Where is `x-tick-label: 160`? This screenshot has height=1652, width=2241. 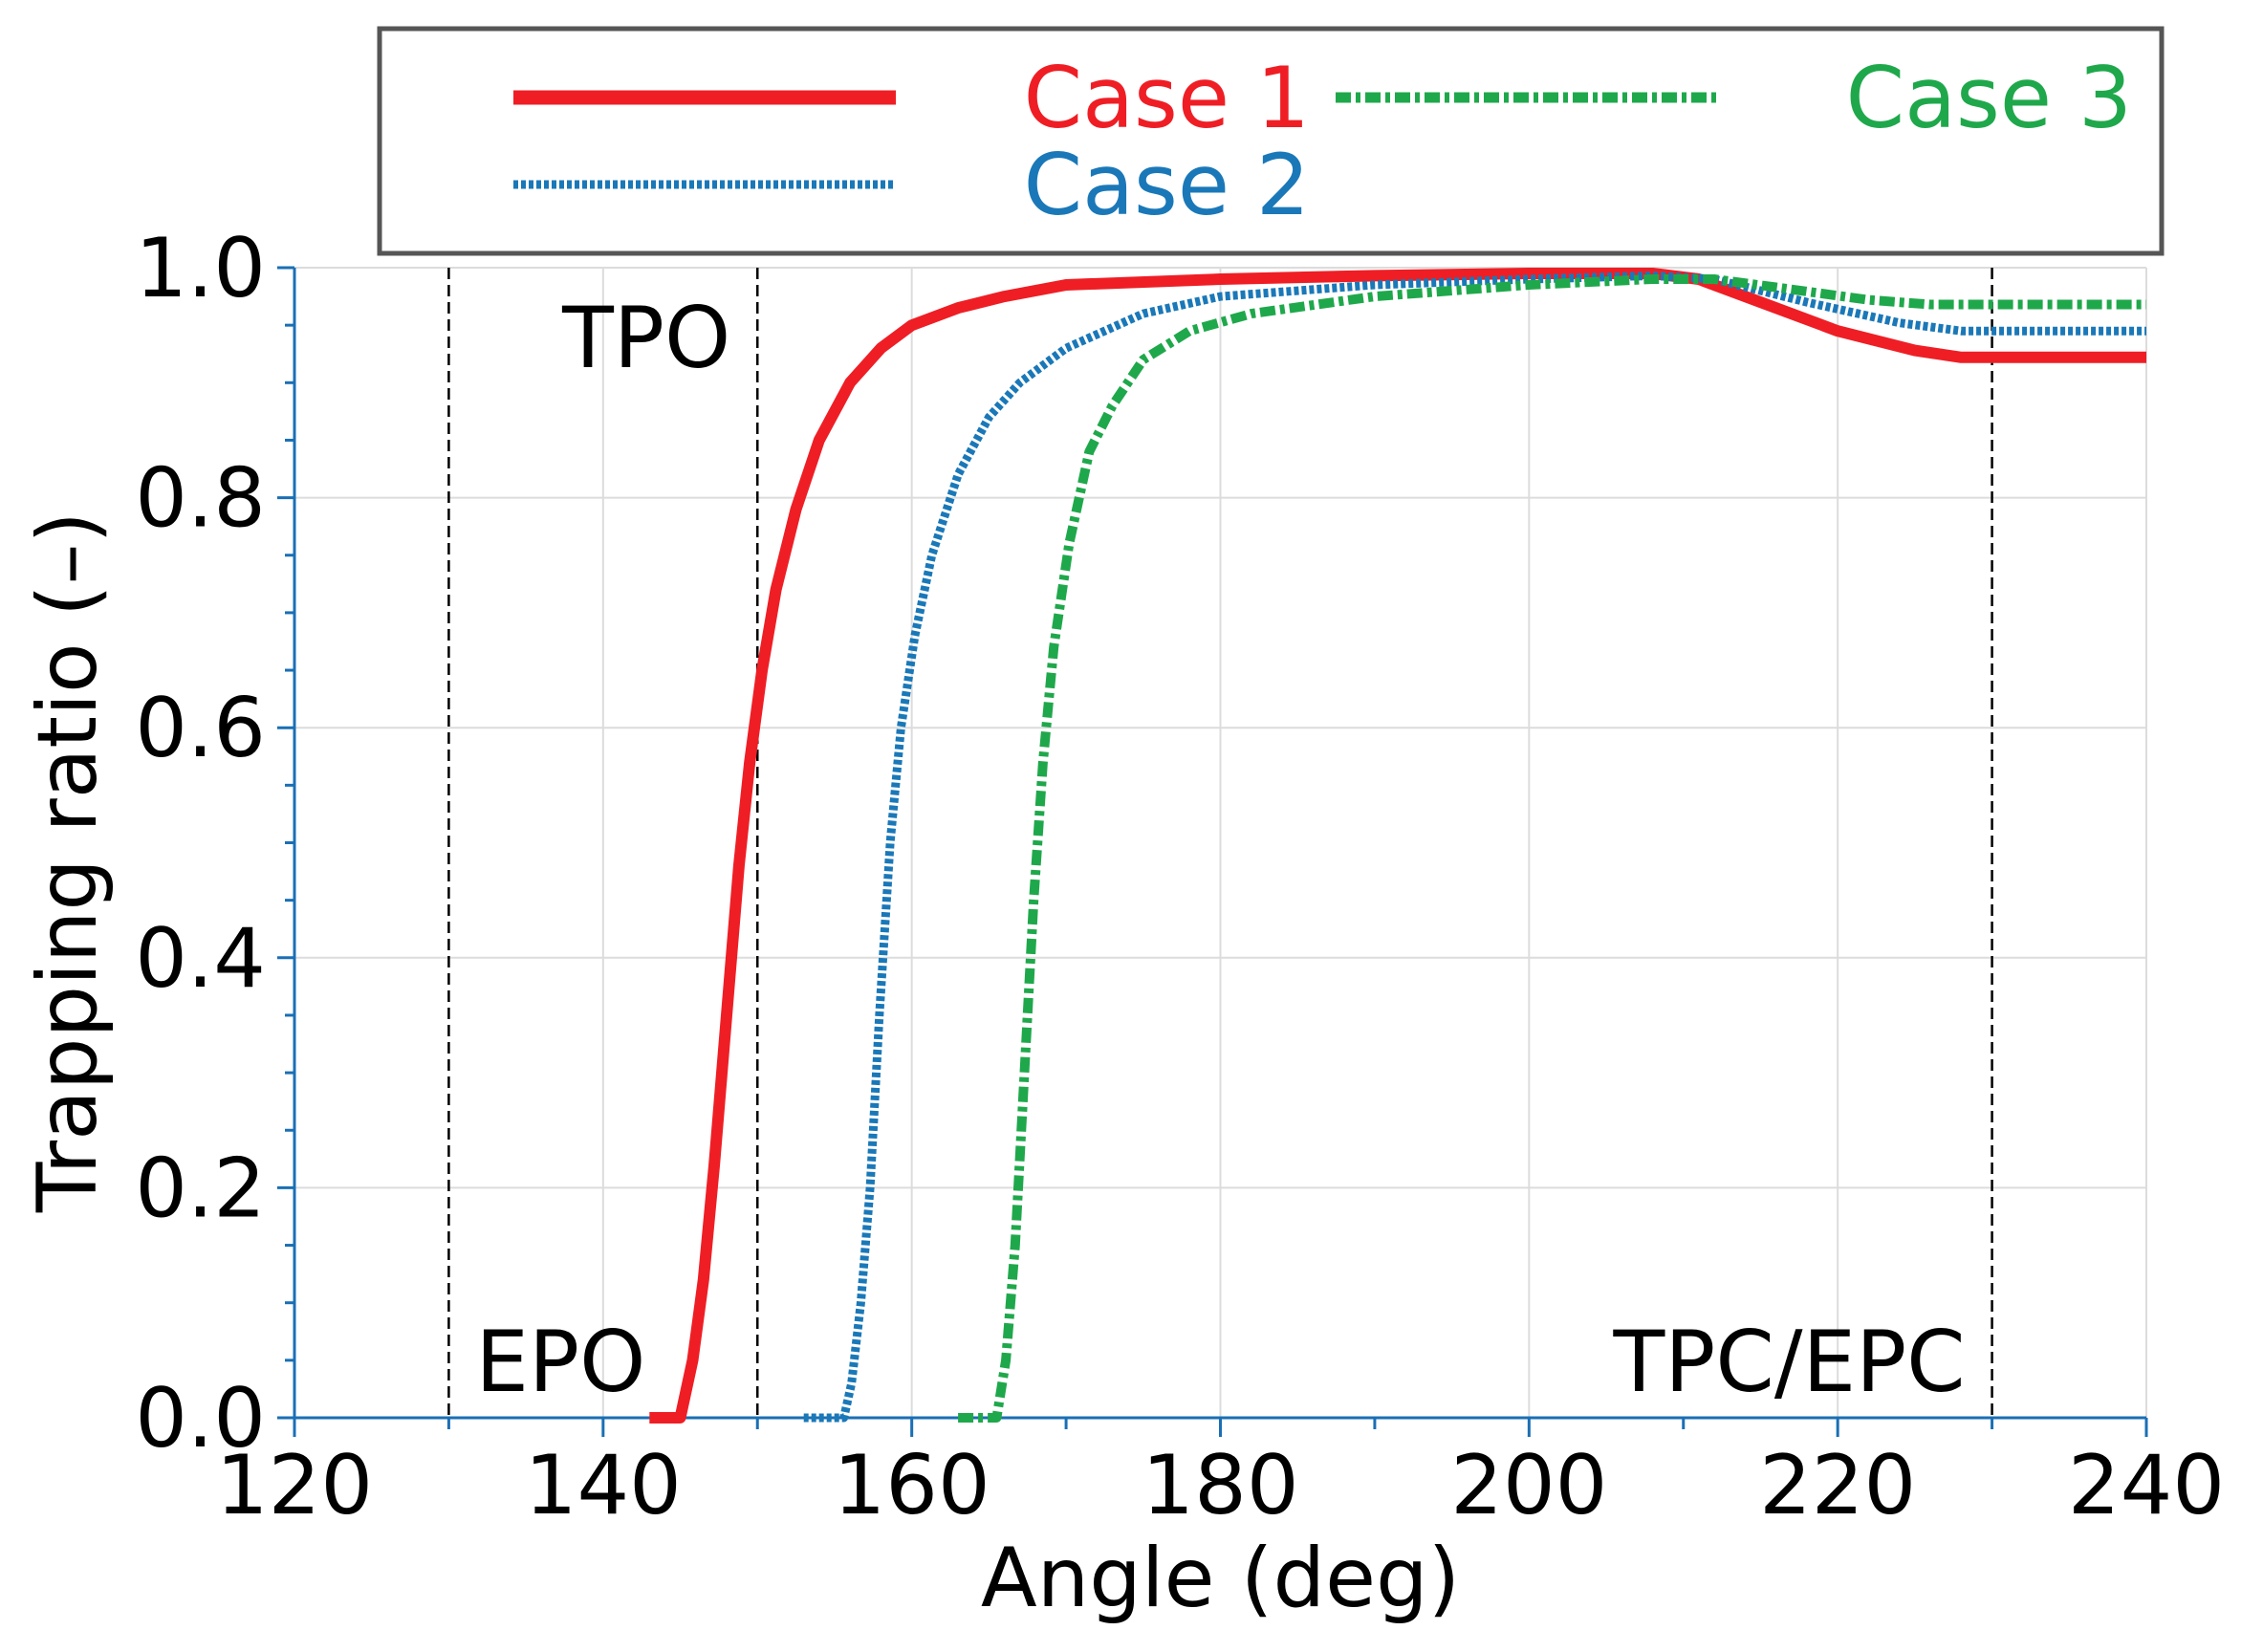 x-tick-label: 160 is located at coordinates (912, 1485).